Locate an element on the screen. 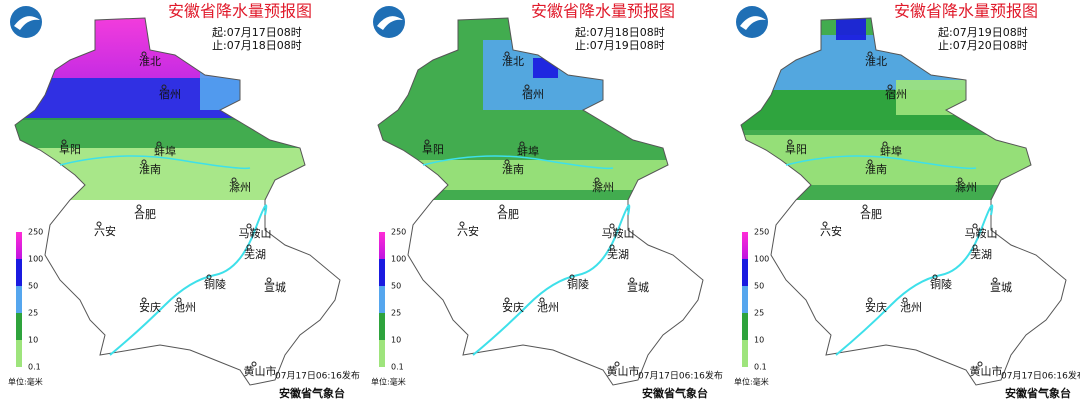  legend-label: 10 is located at coordinates (759, 340).